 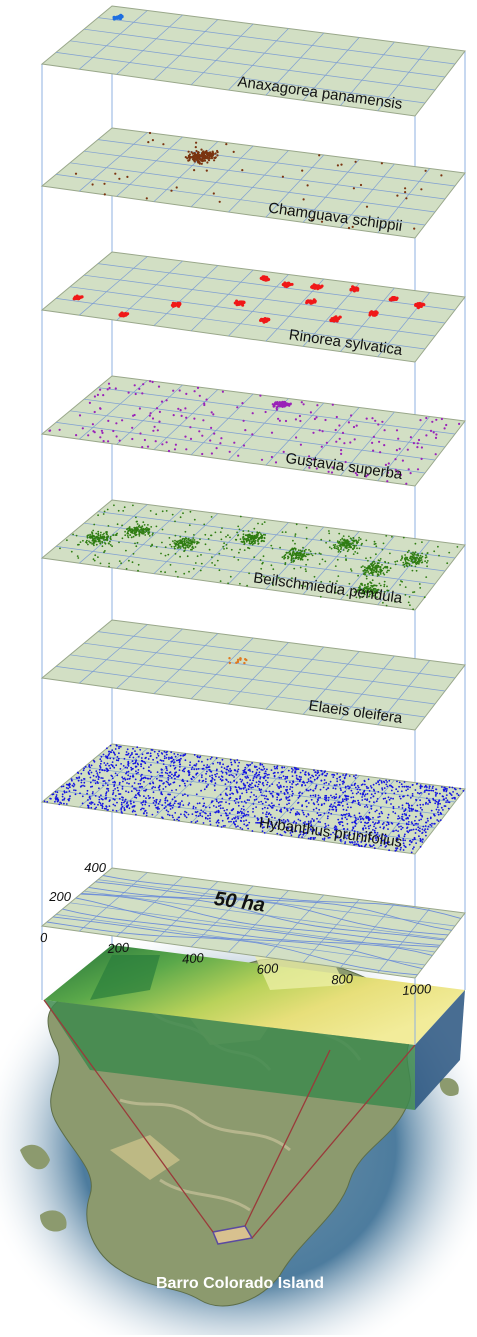 What do you see at coordinates (307, 185) in the screenshot?
I see `chamguava-point` at bounding box center [307, 185].